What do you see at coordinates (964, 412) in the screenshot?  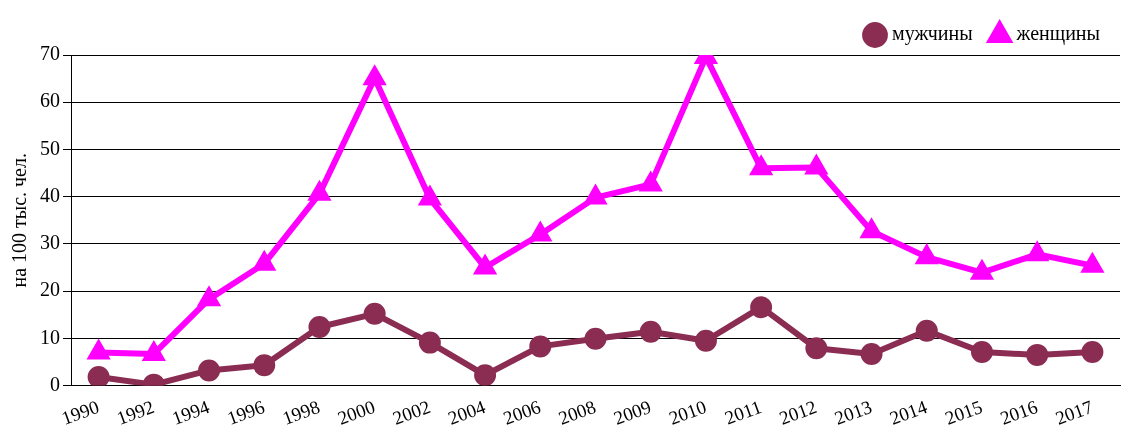 I see `x-tick-label: 2015` at bounding box center [964, 412].